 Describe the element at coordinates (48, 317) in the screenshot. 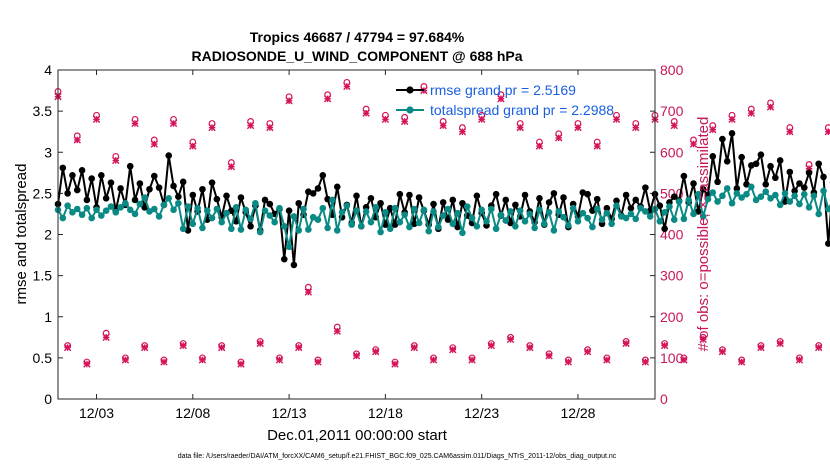

I see `y-left-tick-label: 1` at that location.